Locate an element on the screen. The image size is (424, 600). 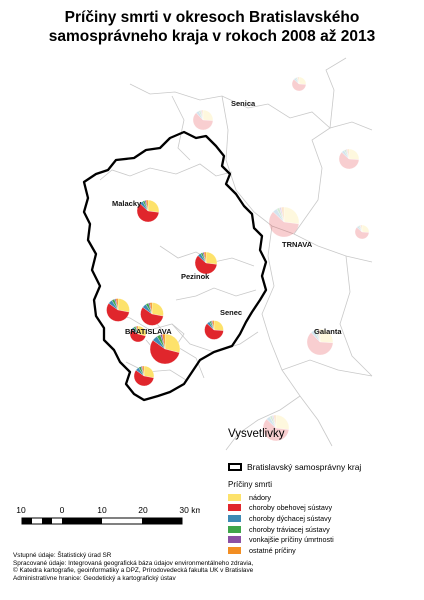
pie-pezinok is located at coordinates (206, 263).